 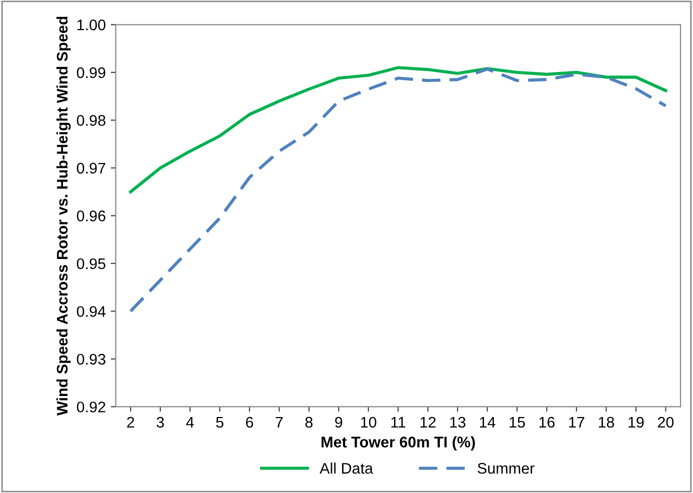 What do you see at coordinates (368, 422) in the screenshot?
I see `x-tick-label: 10` at bounding box center [368, 422].